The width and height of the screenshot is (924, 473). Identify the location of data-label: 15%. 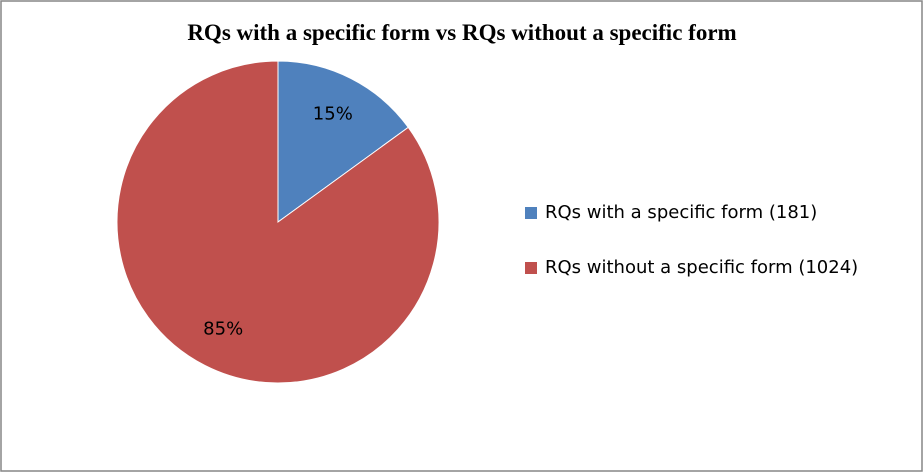
(333, 113).